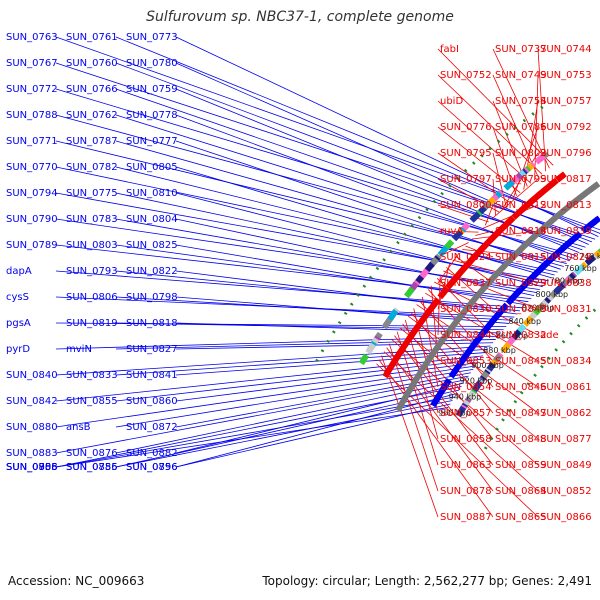 This screenshot has height=600, width=600. What do you see at coordinates (466, 335) in the screenshot?
I see `minus-gene-label: SUN_0844` at bounding box center [466, 335].